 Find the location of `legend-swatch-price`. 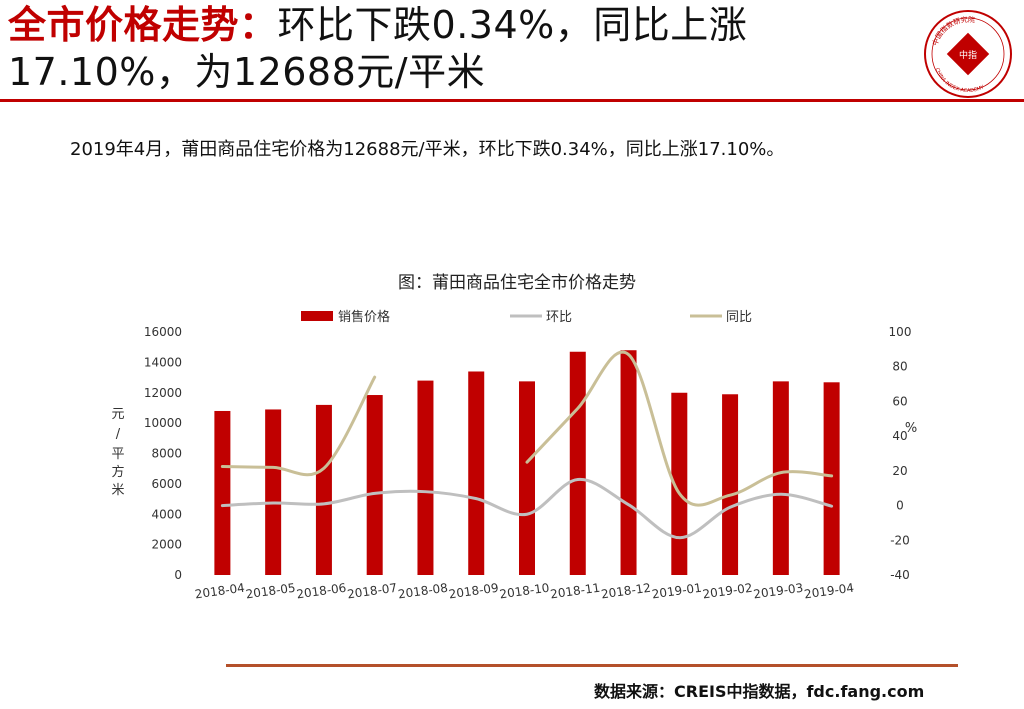

legend-swatch-price is located at coordinates (317, 316).